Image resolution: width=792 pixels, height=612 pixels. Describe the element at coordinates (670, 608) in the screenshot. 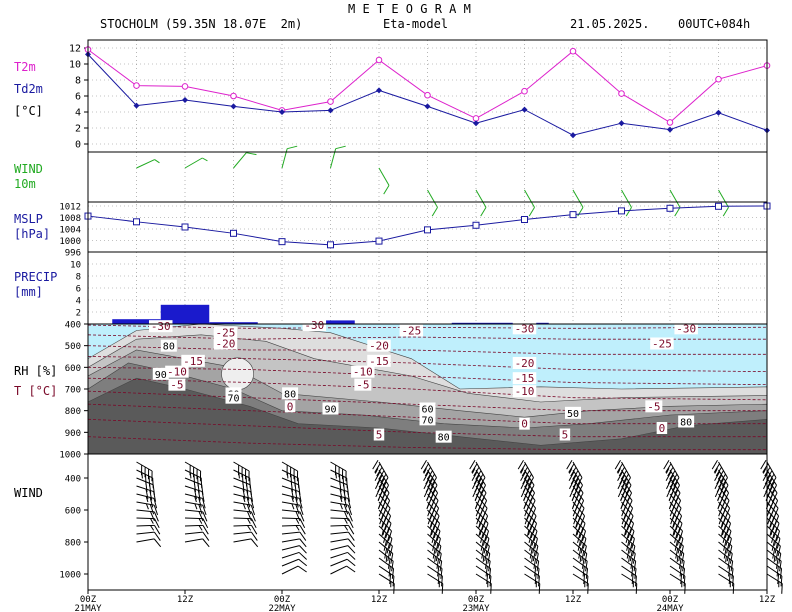

I see `x-day-label: 24MAY` at that location.